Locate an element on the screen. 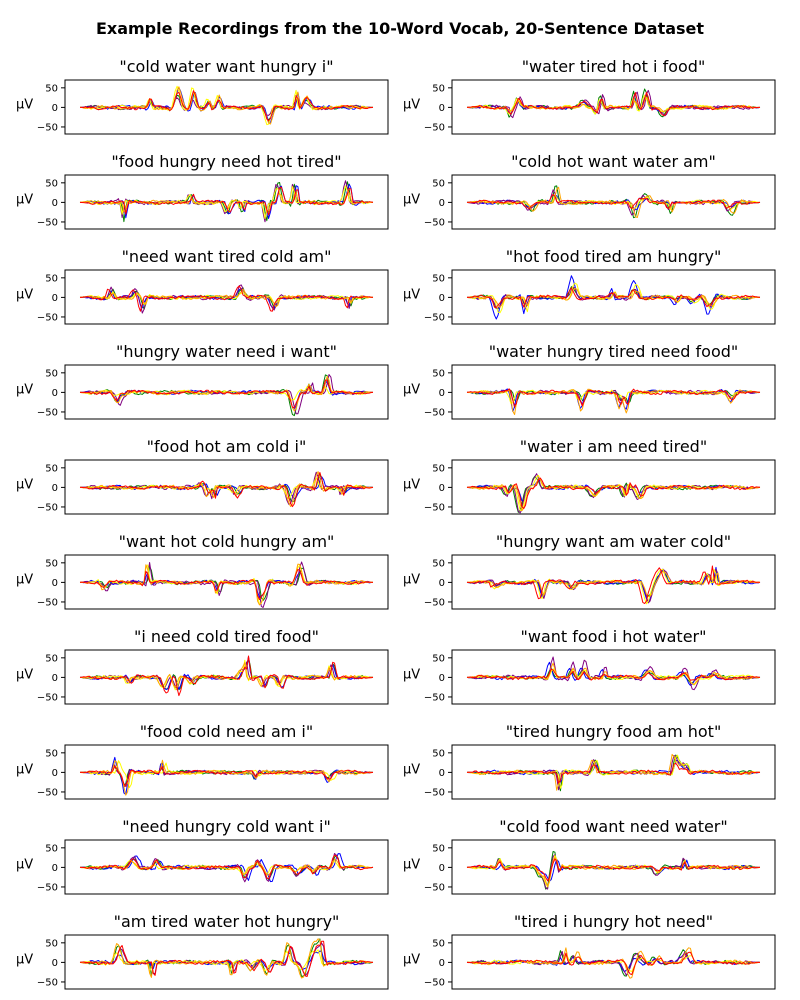 The image size is (800, 1000). panel: "am tired water hot hungry" µV 50 0 −50 is located at coordinates (202, 951).